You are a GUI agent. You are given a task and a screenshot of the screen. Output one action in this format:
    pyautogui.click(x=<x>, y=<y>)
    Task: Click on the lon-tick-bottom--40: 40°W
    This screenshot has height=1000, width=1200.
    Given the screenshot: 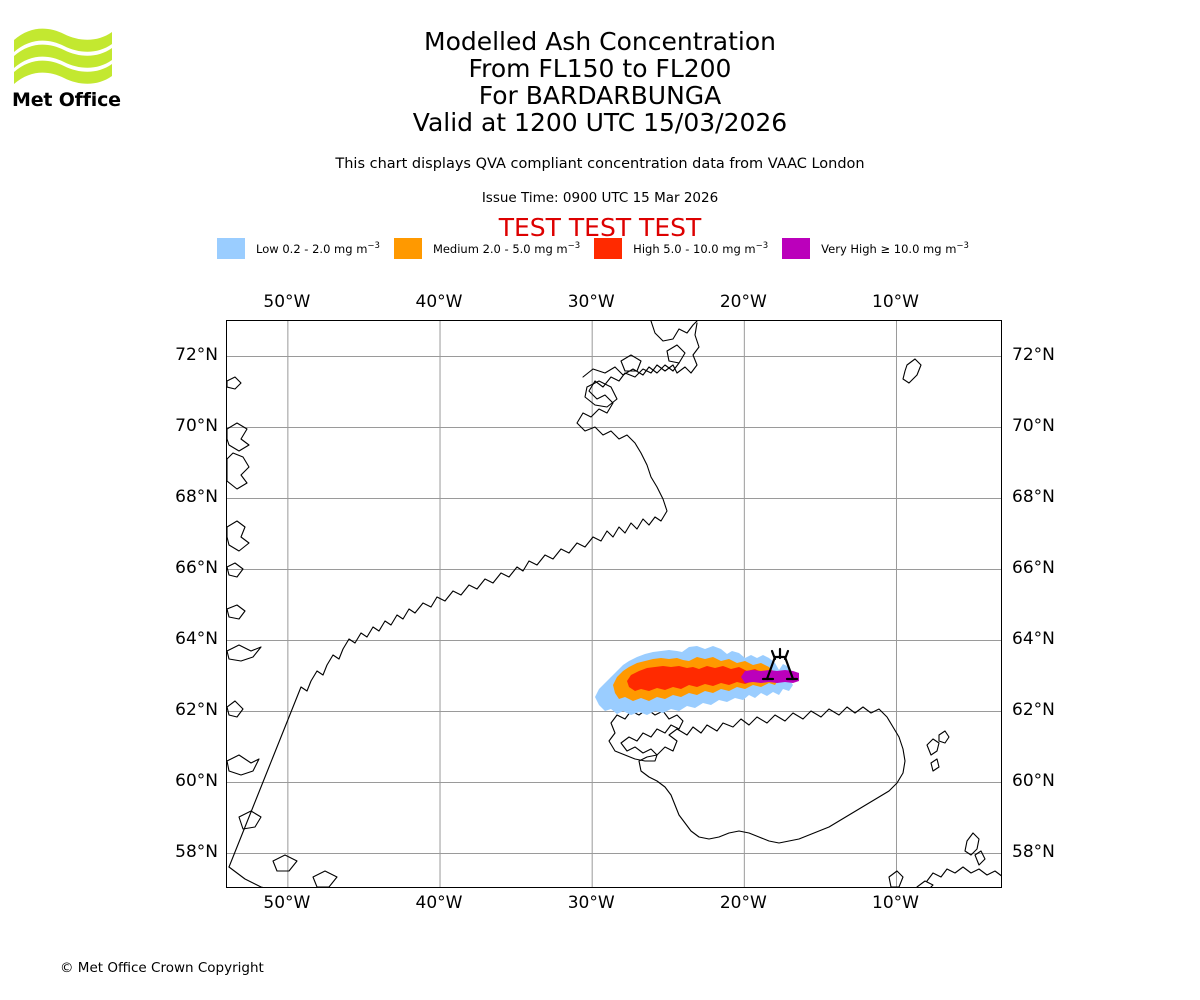 What is the action you would take?
    pyautogui.click(x=439, y=903)
    